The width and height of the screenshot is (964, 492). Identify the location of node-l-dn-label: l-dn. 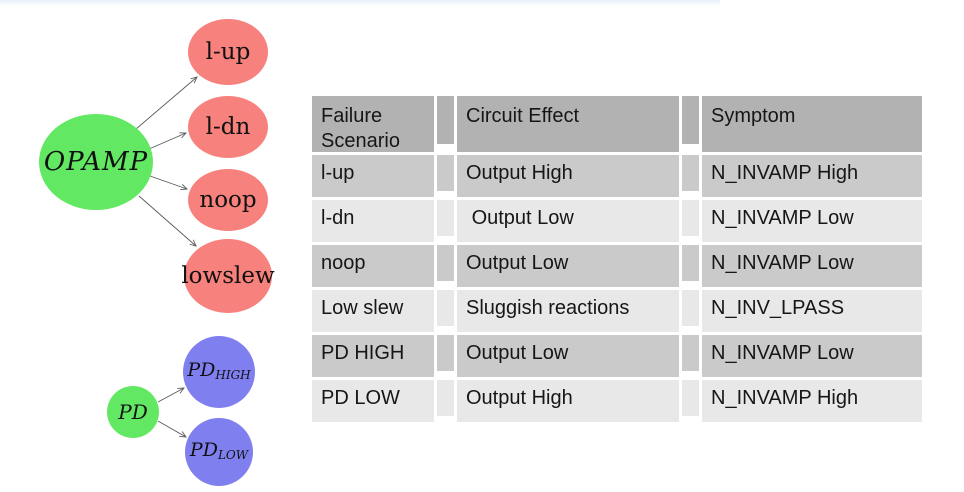
(228, 127).